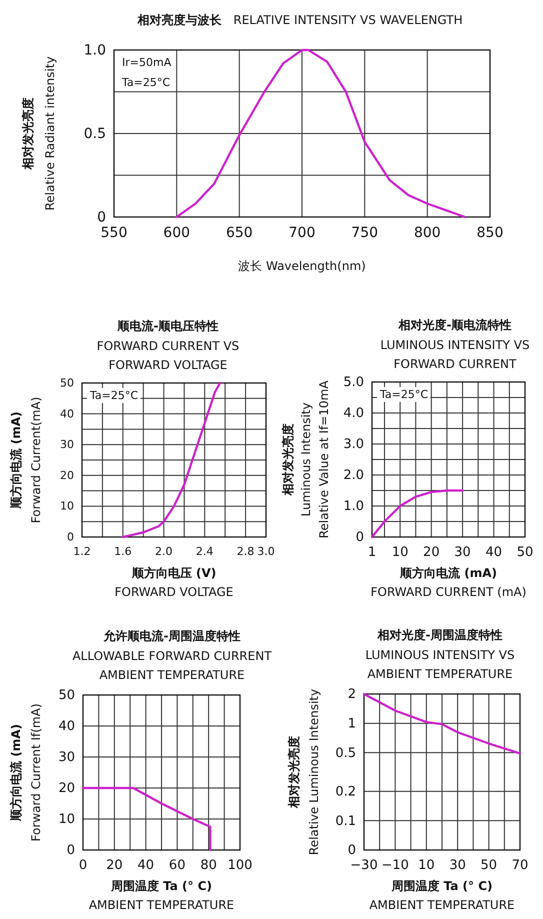 The height and width of the screenshot is (919, 543). Describe the element at coordinates (164, 551) in the screenshot. I see `x-tick-label: 2.0` at that location.